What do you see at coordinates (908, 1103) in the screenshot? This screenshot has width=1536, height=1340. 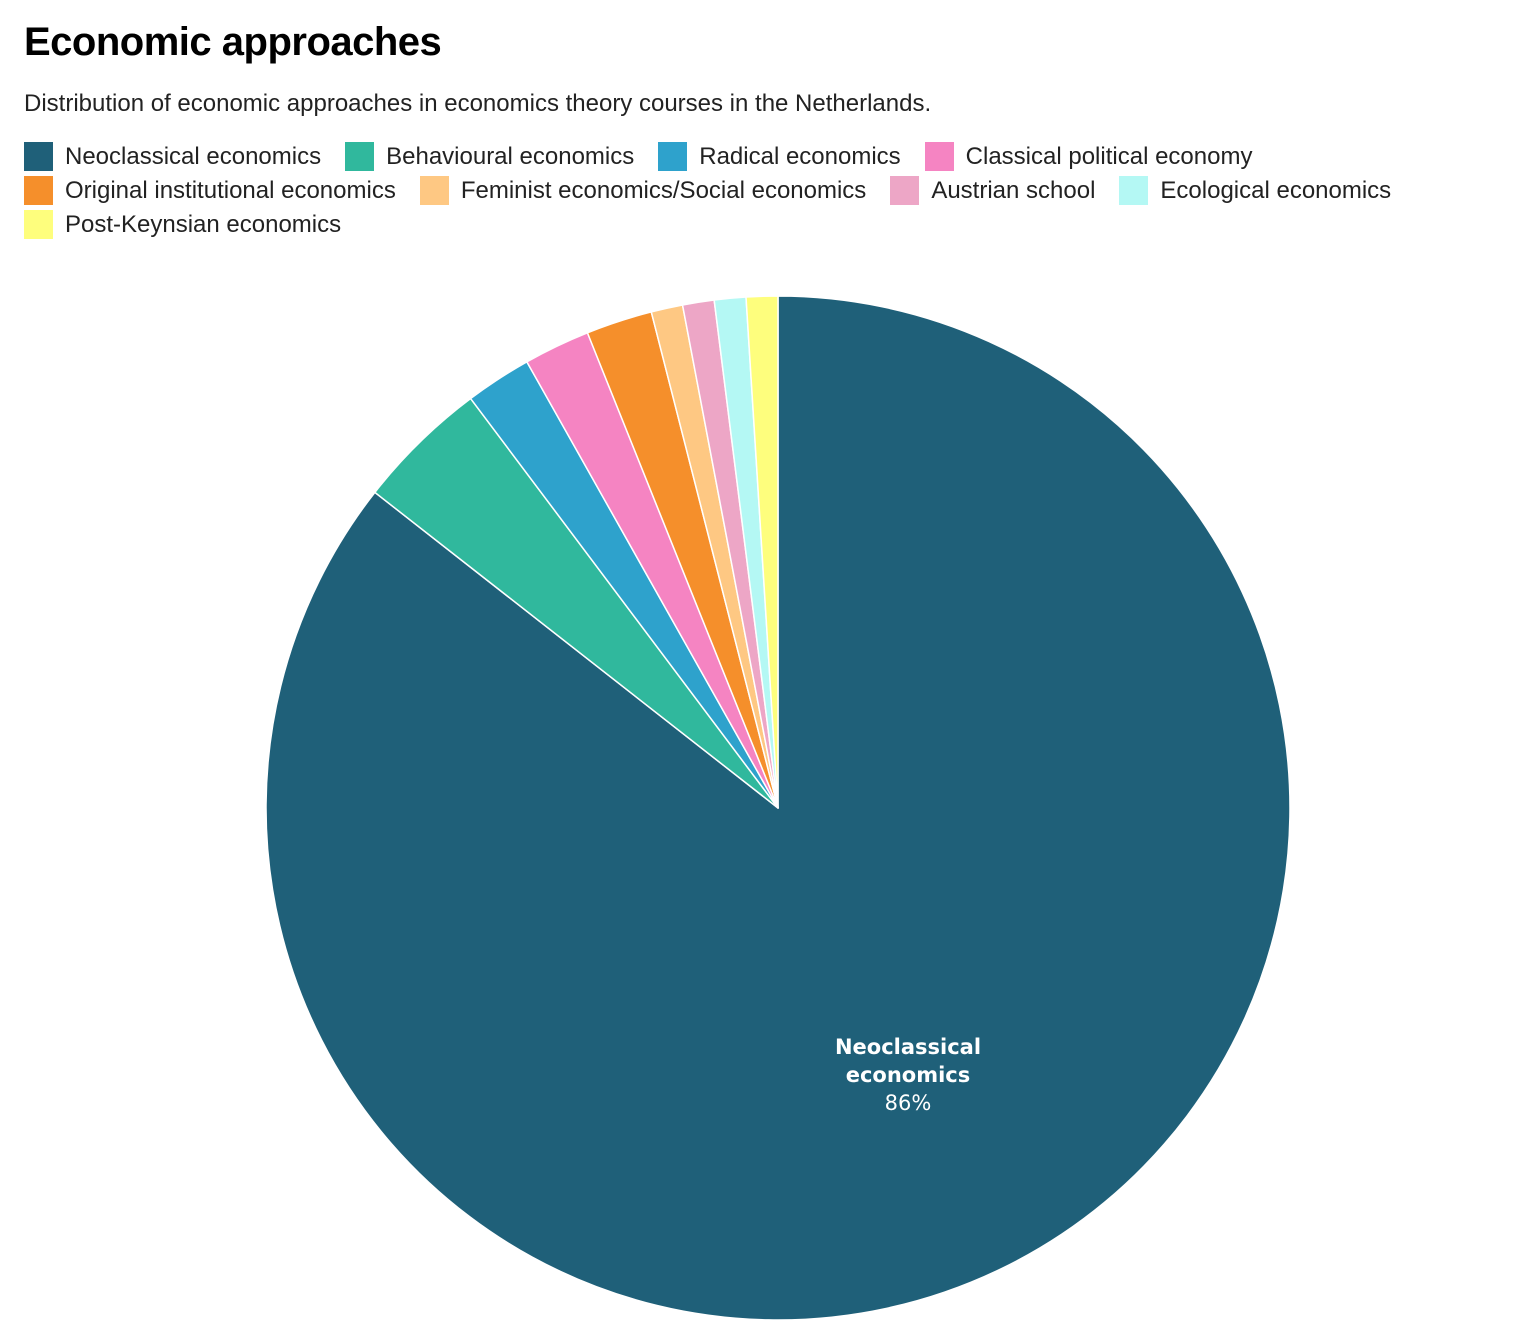 I see `slice-label-line: 86%` at bounding box center [908, 1103].